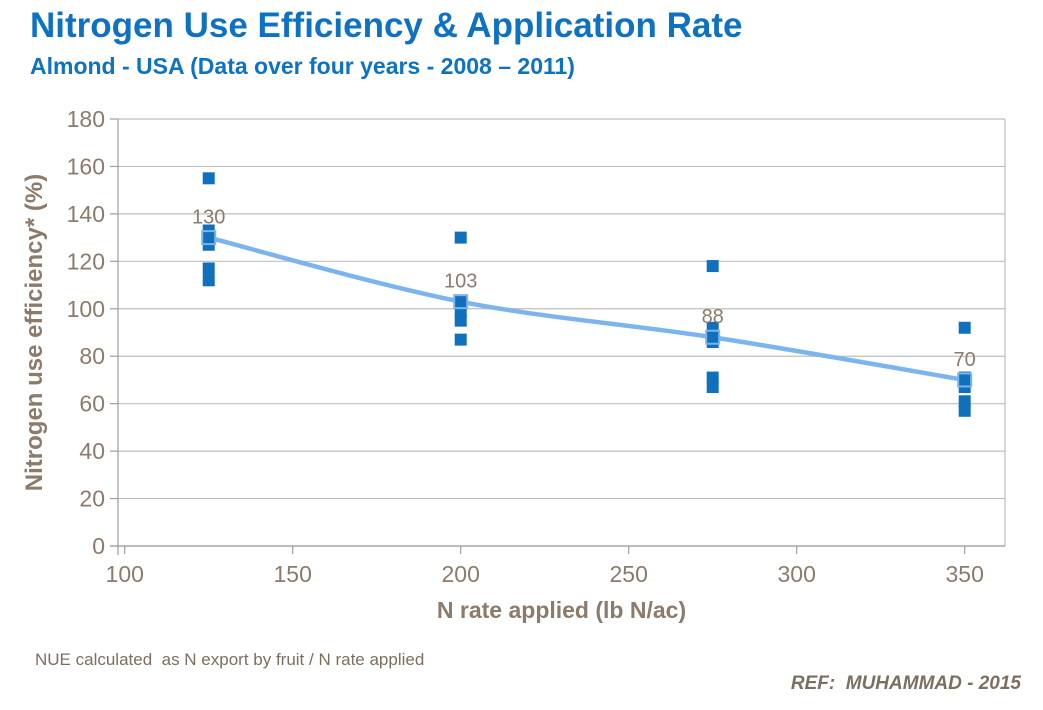 The image size is (1043, 710). What do you see at coordinates (34, 332) in the screenshot?
I see `y-axis-title: Nitrogen use efficiency* (%)` at bounding box center [34, 332].